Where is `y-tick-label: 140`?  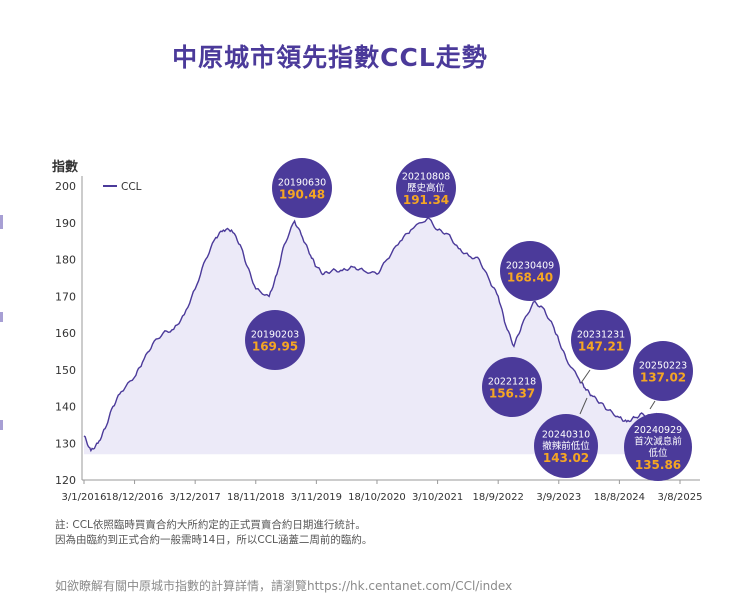 y-tick-label: 140 is located at coordinates (65, 407).